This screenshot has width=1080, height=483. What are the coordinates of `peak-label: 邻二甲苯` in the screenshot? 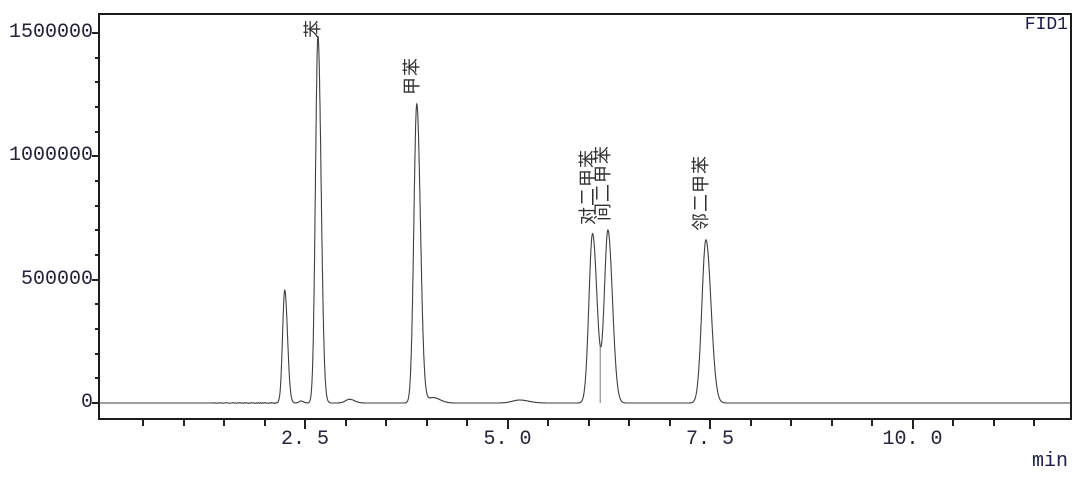 It's located at (701, 192).